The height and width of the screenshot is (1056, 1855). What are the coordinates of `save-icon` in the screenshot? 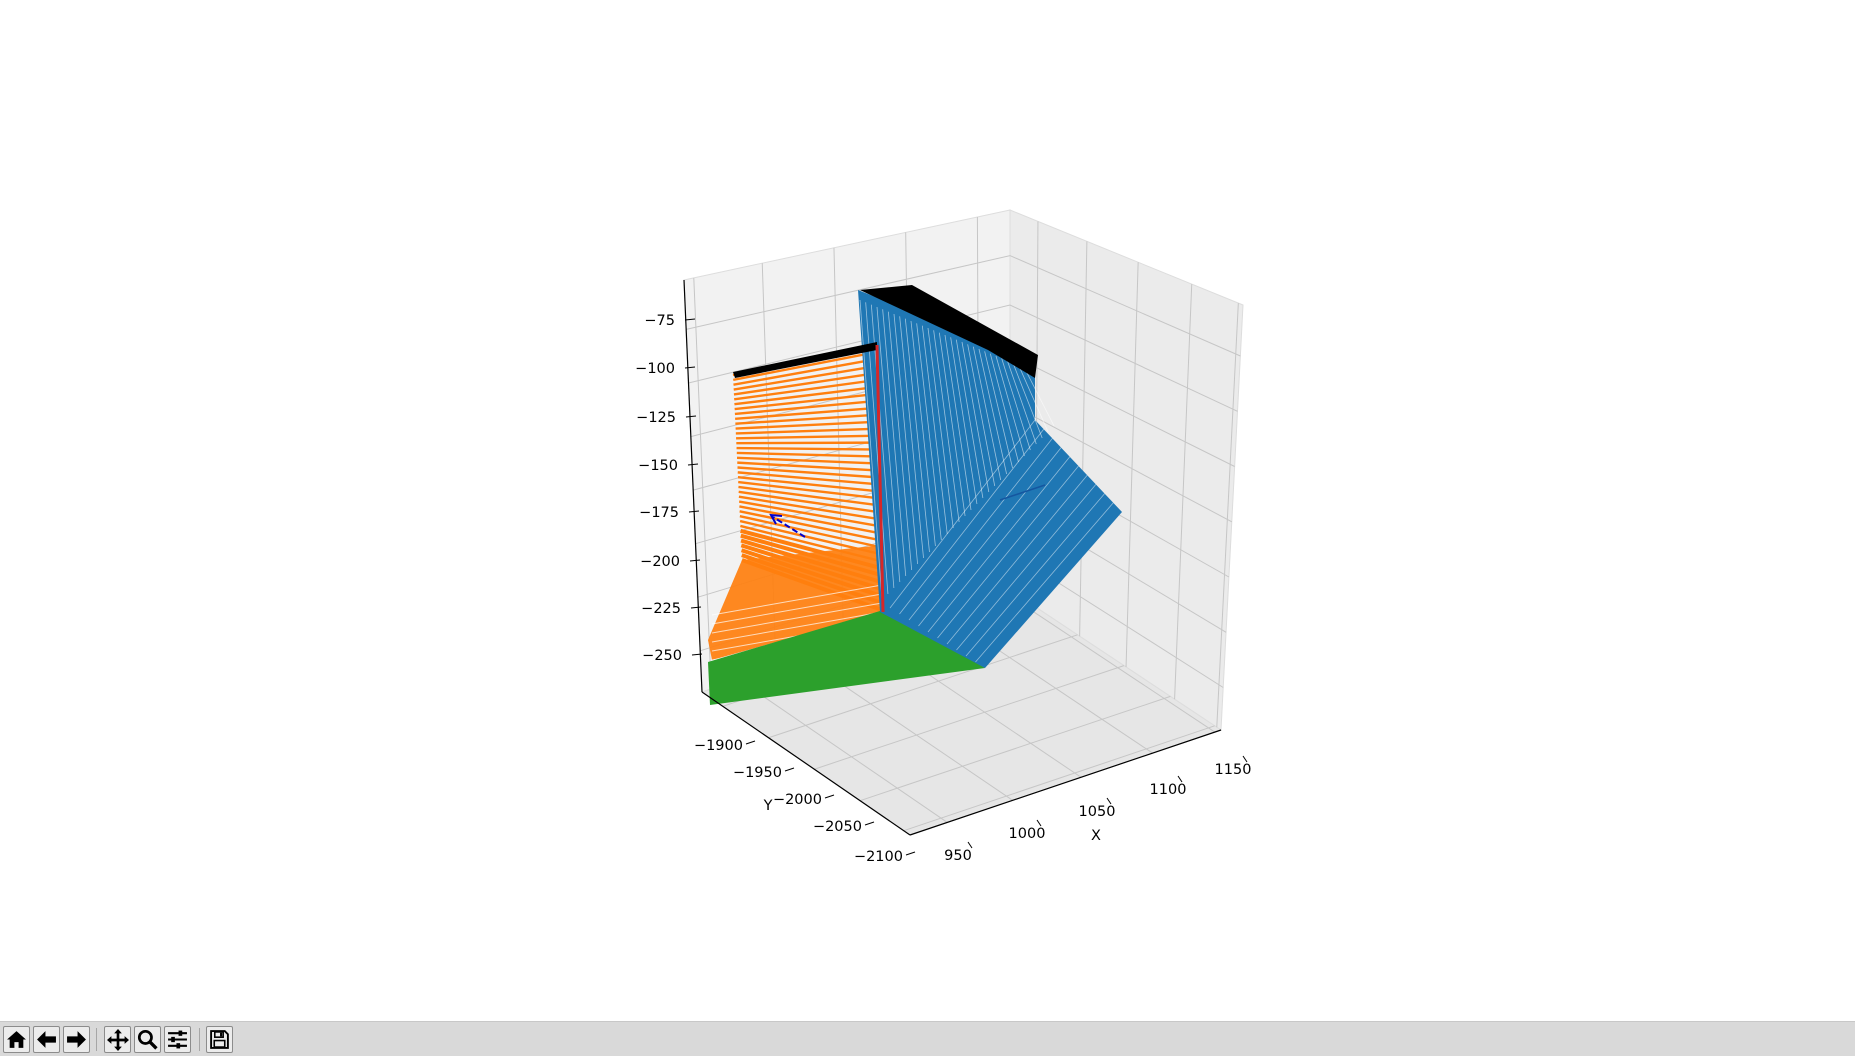 It's located at (219, 1039).